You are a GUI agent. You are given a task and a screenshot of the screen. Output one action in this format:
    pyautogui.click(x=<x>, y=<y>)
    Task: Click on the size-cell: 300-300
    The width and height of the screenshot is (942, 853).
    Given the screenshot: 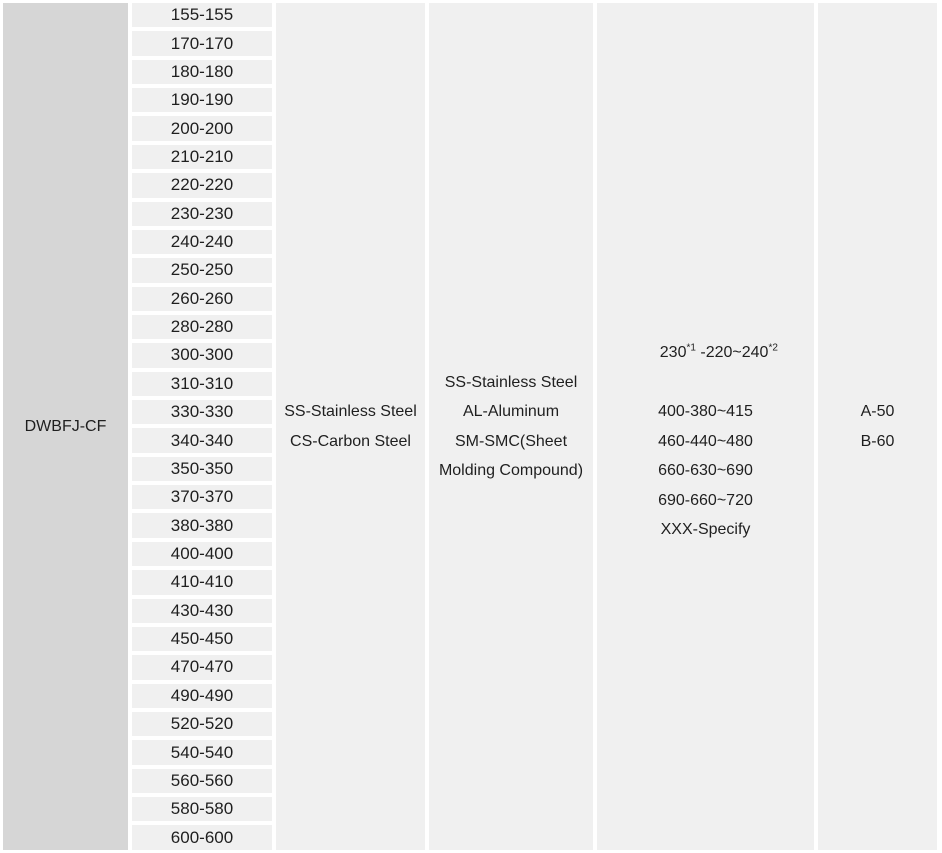 What is the action you would take?
    pyautogui.click(x=202, y=355)
    